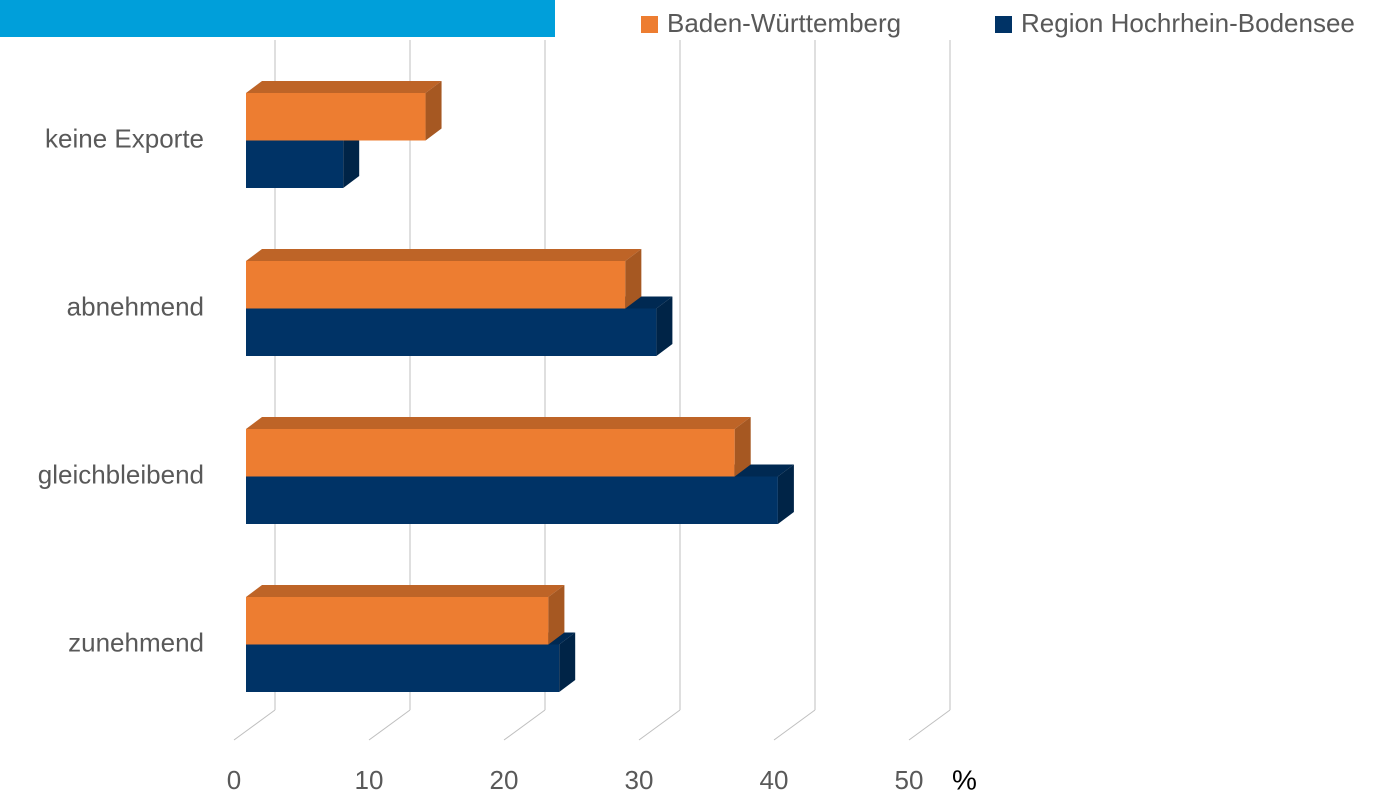 The height and width of the screenshot is (796, 1394). Describe the element at coordinates (784, 23) in the screenshot. I see `legend-label: Baden-Württemberg` at that location.